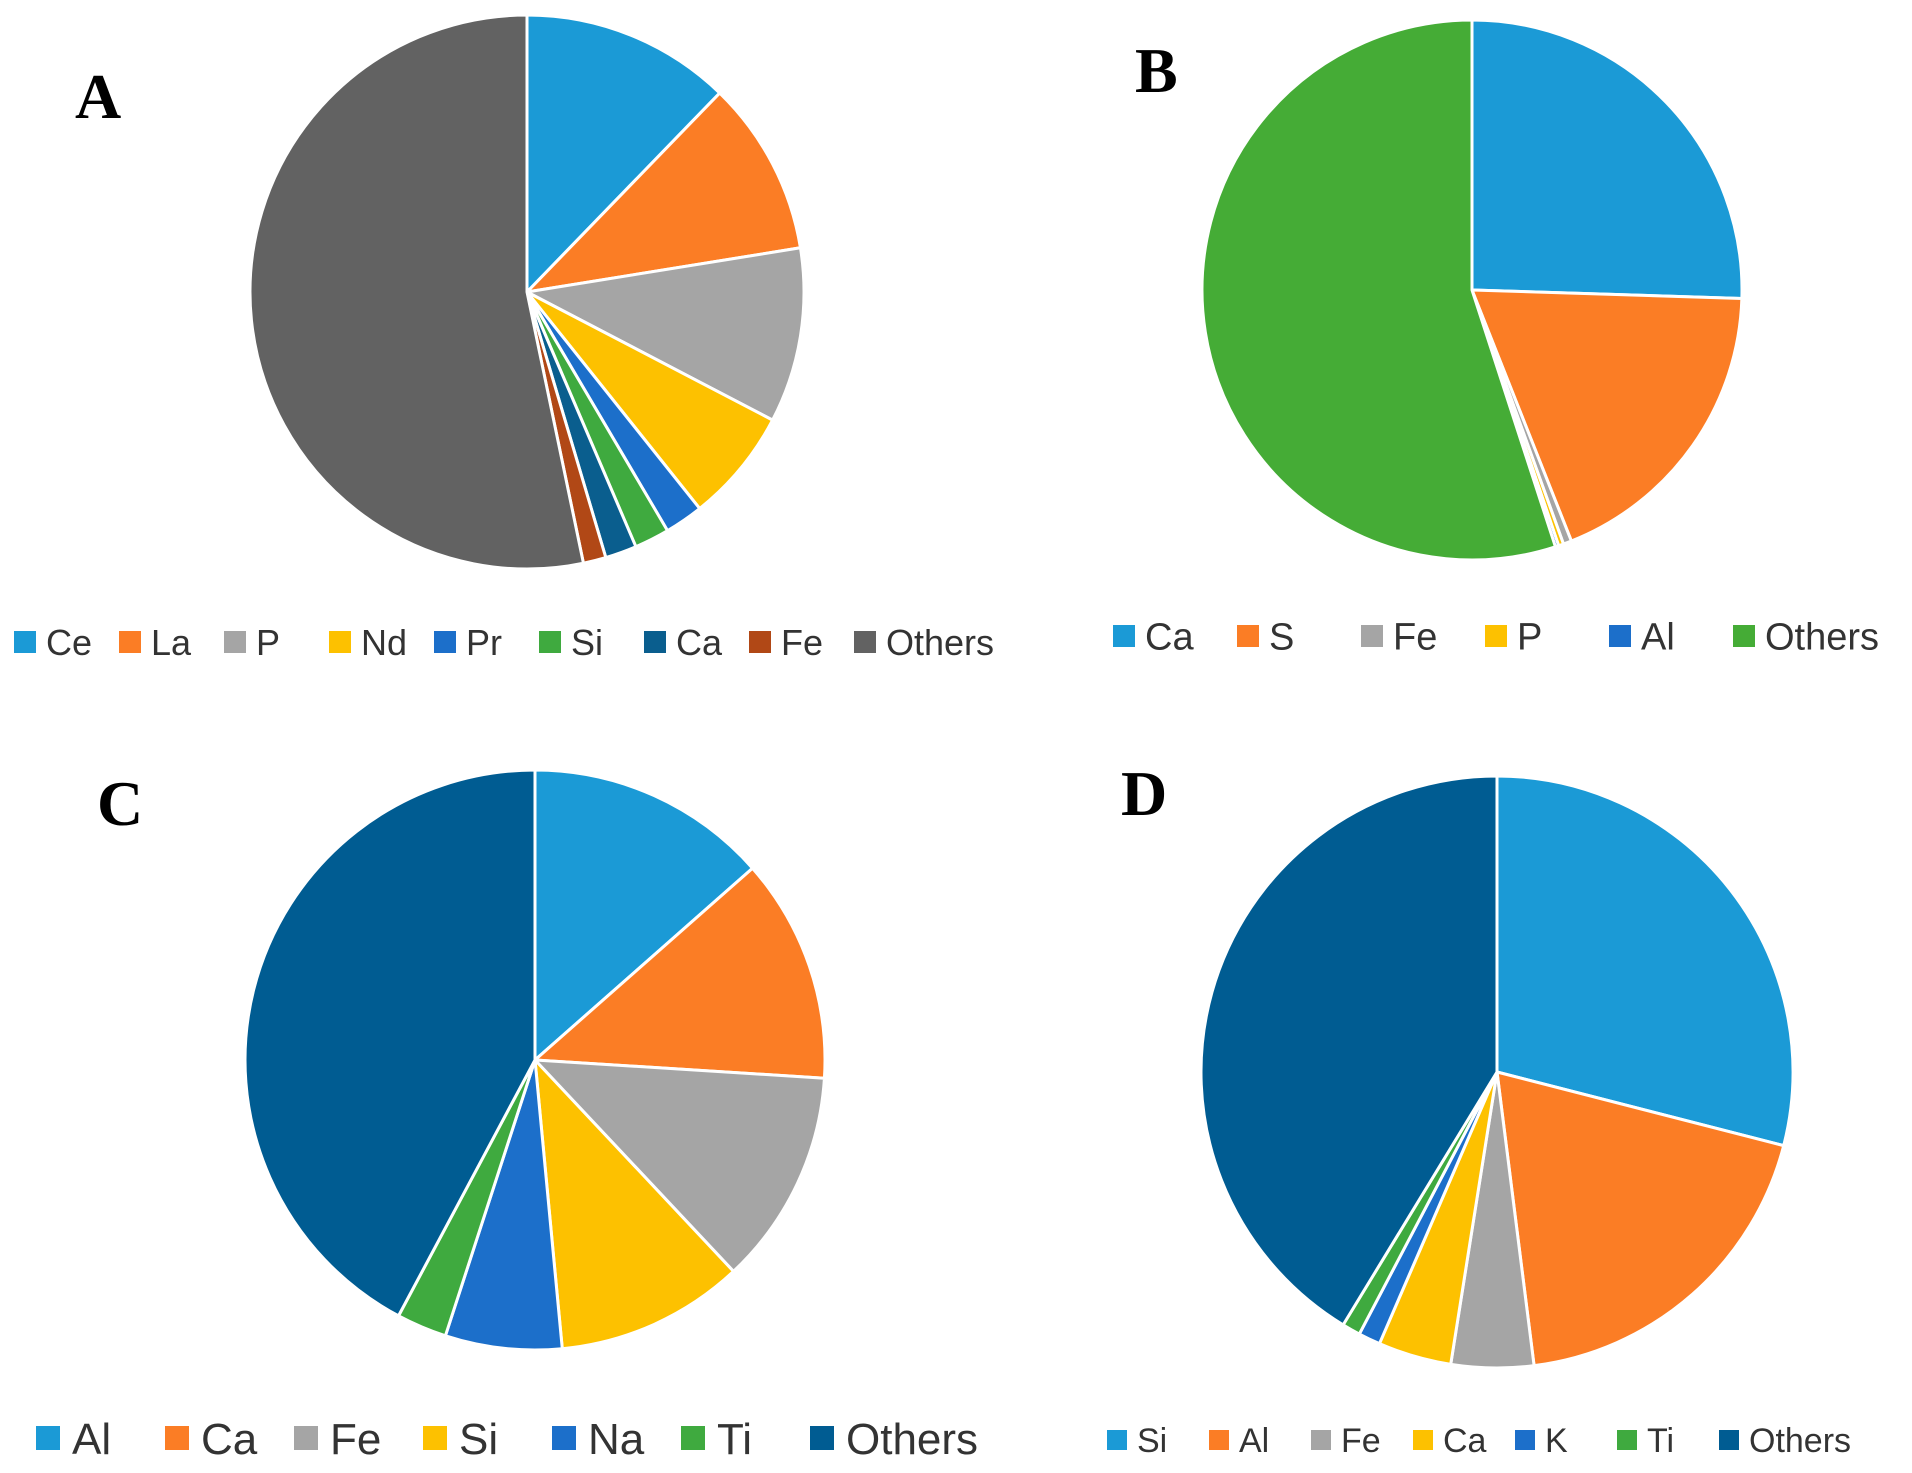  I want to click on pie-c-slice-al, so click(644, 915).